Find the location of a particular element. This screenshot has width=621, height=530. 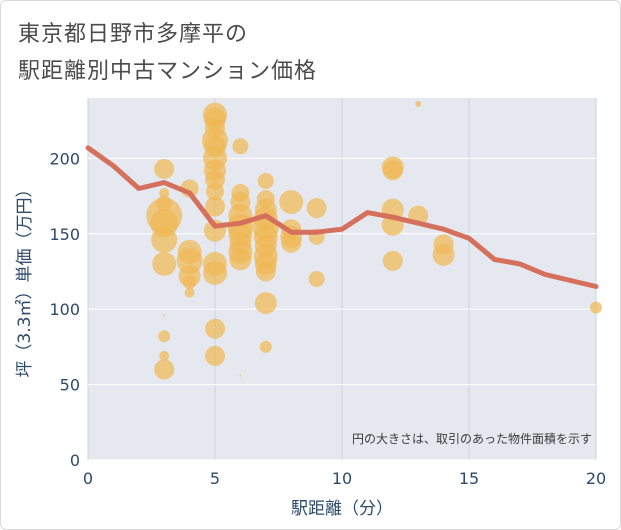

y-tick-label: 150 is located at coordinates (64, 234).